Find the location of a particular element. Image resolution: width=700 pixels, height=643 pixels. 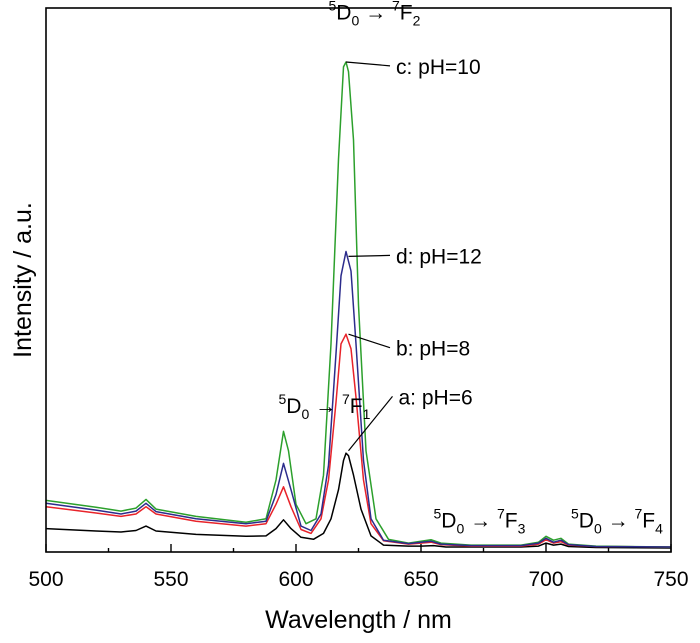

annotation-label: c: pH=10 is located at coordinates (438, 67).